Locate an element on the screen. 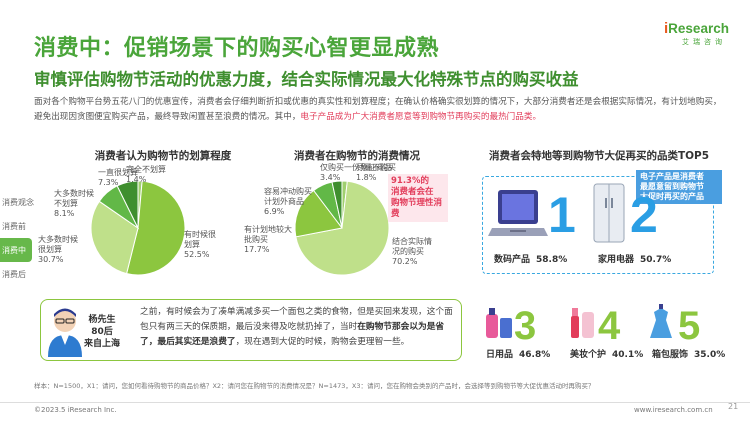  top5-item-5: 箱包服饰 35.0% is located at coordinates (688, 353).